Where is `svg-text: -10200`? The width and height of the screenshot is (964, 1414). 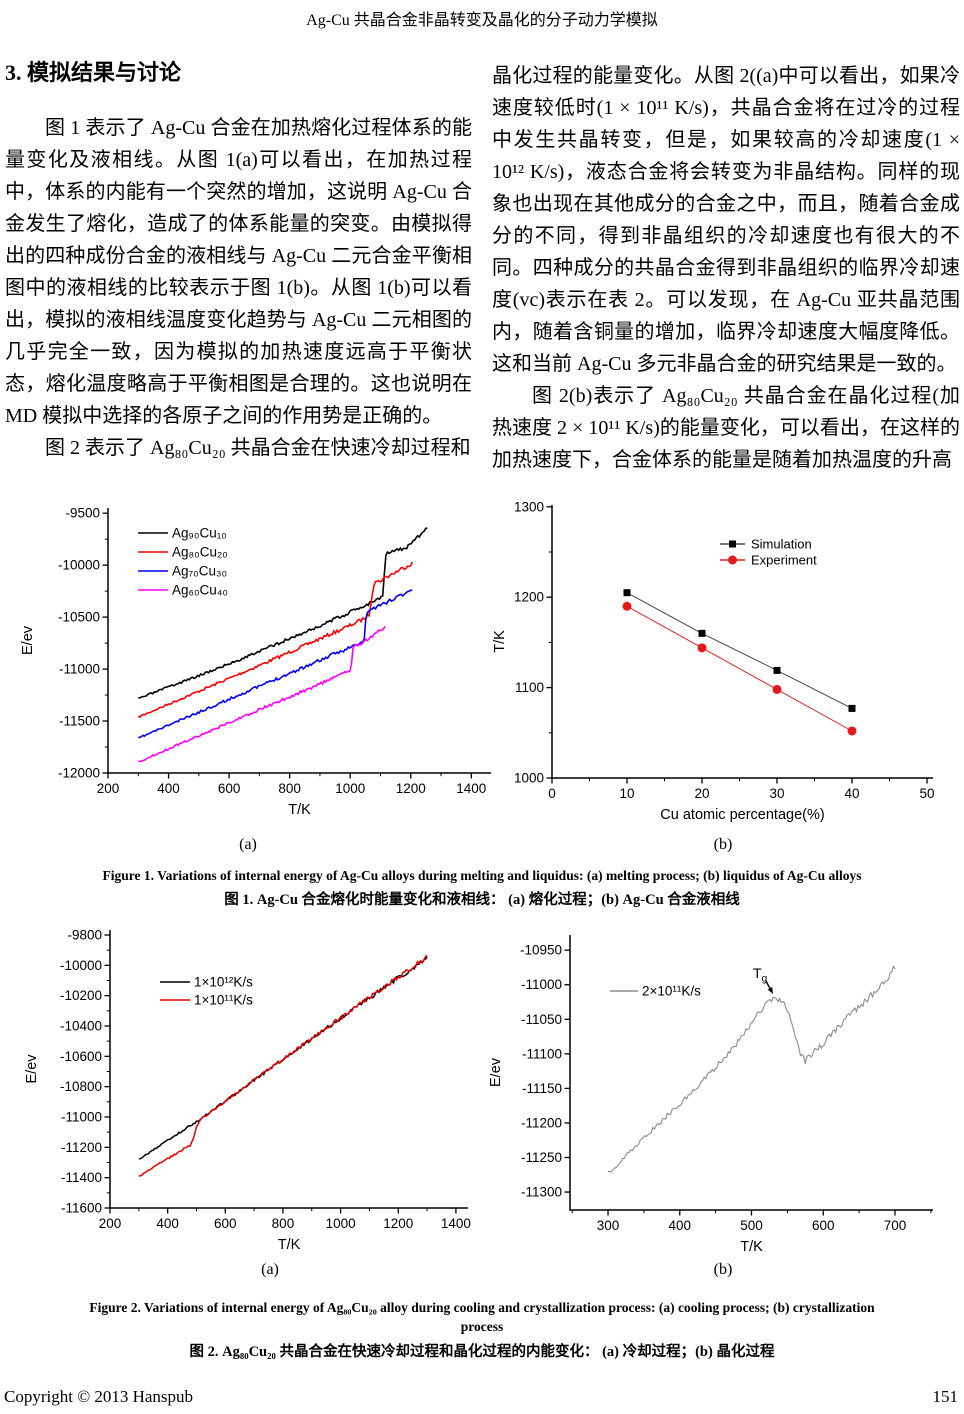 svg-text: -10200 is located at coordinates (81, 995).